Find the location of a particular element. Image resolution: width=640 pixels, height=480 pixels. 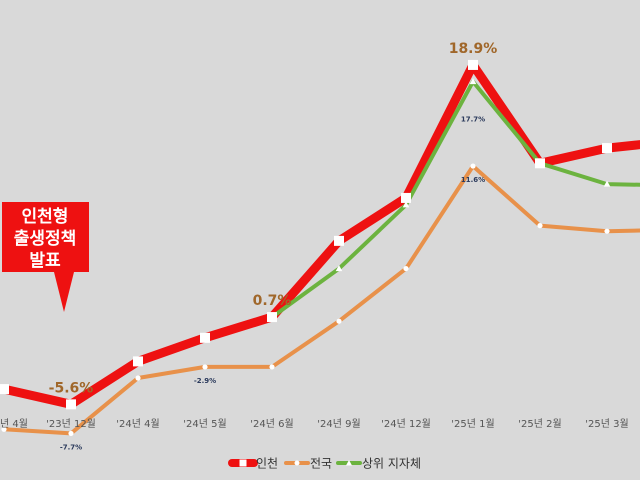

point-인천-2 is located at coordinates (138, 361).